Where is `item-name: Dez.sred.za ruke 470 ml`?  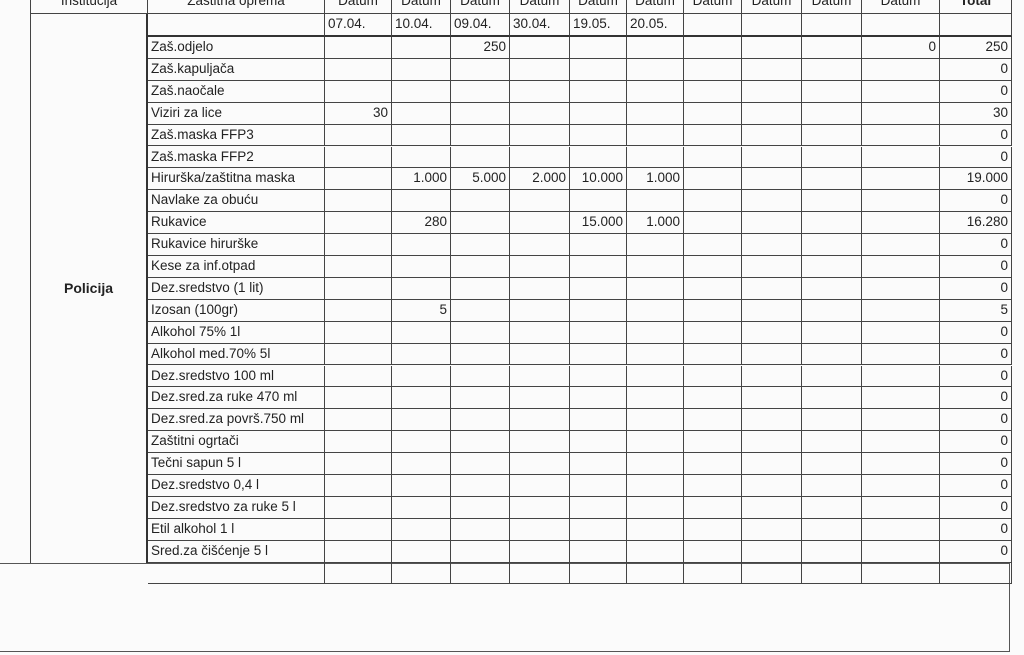 item-name: Dez.sred.za ruke 470 ml is located at coordinates (236, 398).